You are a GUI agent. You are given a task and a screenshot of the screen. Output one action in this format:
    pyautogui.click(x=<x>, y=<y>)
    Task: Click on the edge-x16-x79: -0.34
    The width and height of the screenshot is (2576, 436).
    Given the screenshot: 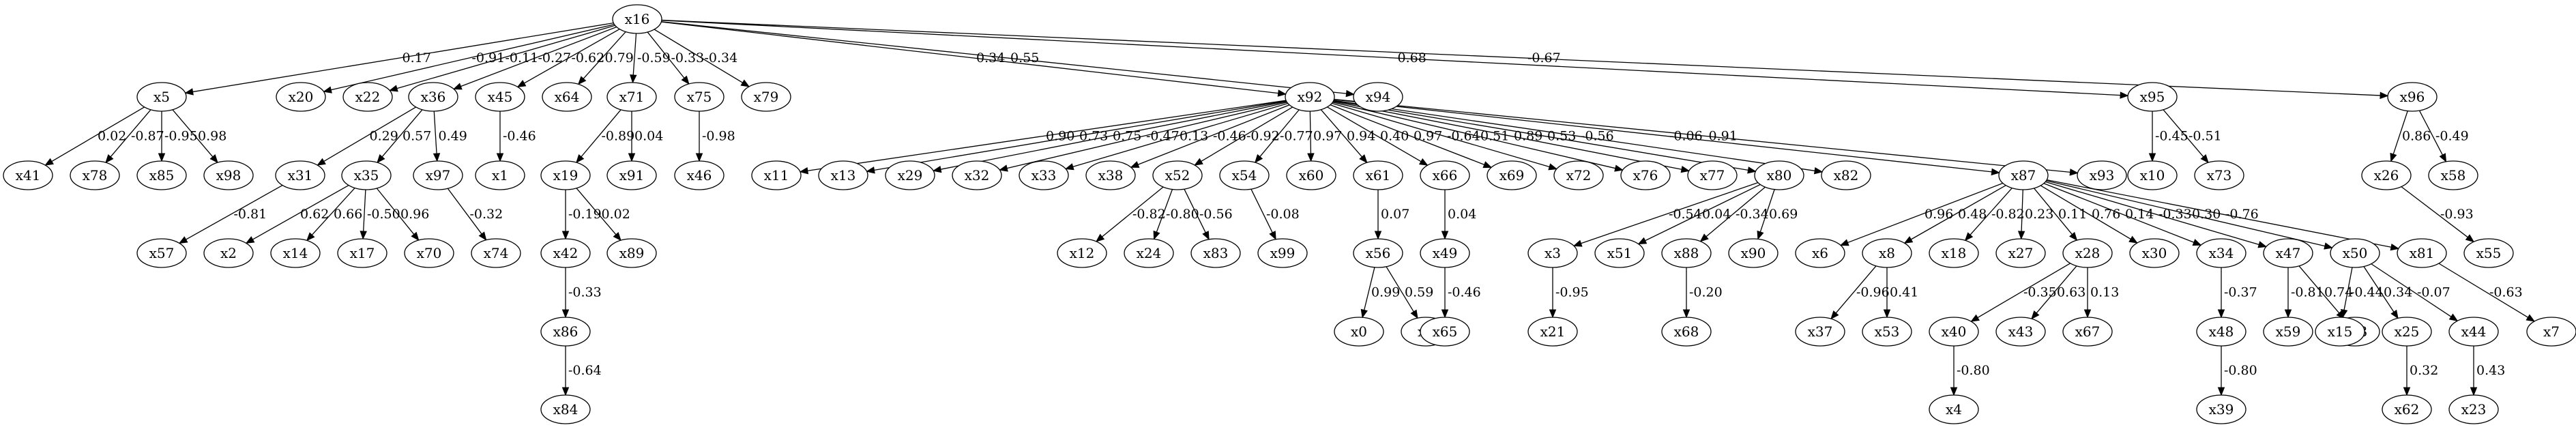 What is the action you would take?
    pyautogui.click(x=702, y=58)
    